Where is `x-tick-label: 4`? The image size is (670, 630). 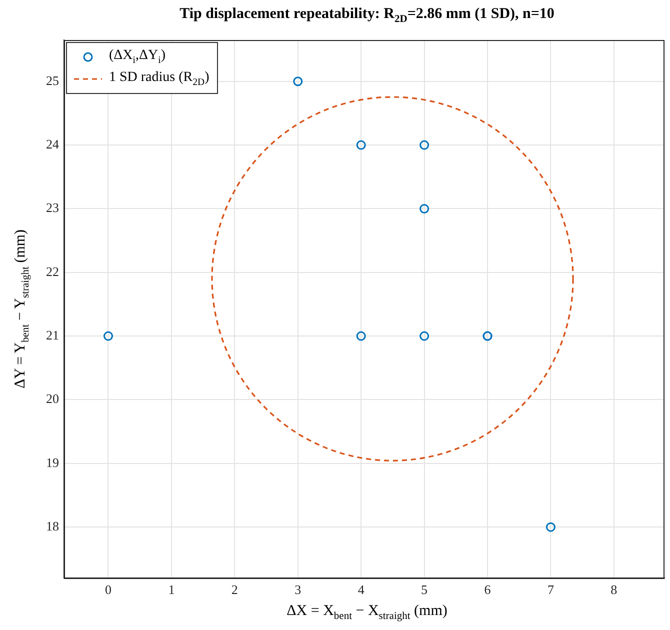 x-tick-label: 4 is located at coordinates (361, 590).